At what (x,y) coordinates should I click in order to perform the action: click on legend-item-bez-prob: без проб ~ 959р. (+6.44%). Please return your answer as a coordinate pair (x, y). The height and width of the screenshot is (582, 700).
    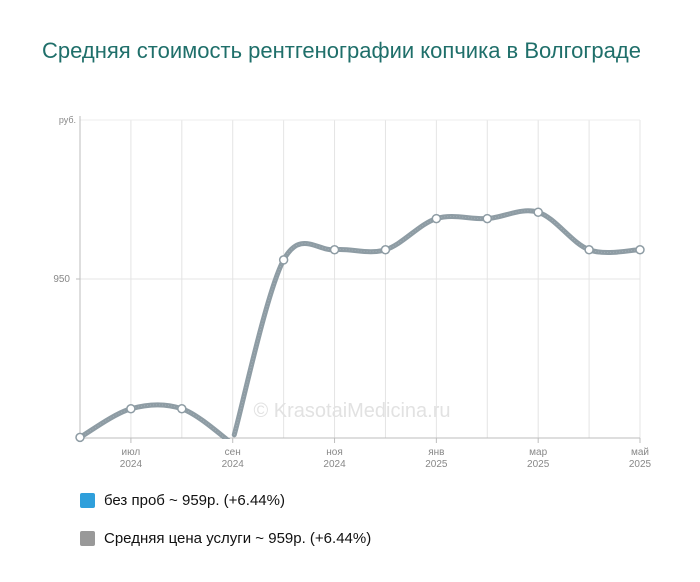
    Looking at the image, I should click on (225, 500).